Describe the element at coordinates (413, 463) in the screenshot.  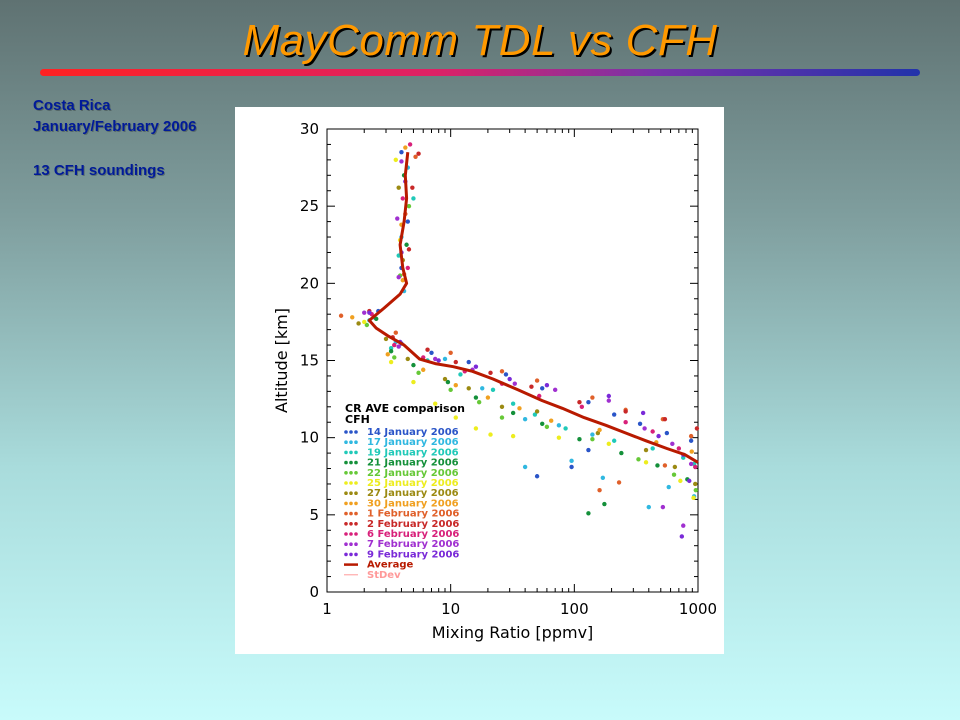
I see `legend-label: 21 January 2006` at that location.